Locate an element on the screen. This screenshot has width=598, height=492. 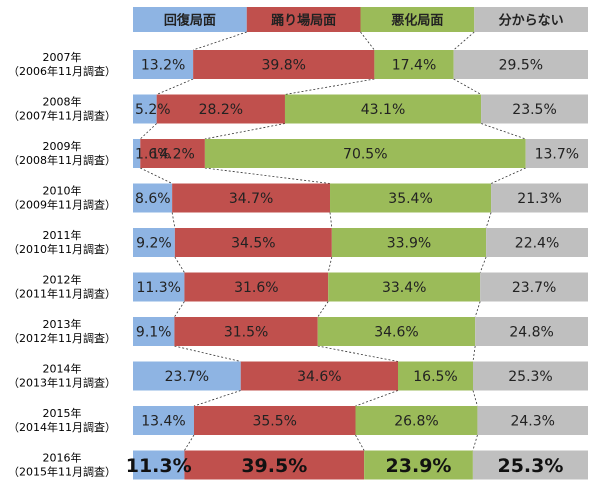
category-label-year-1: 2008年 is located at coordinates (62, 102).